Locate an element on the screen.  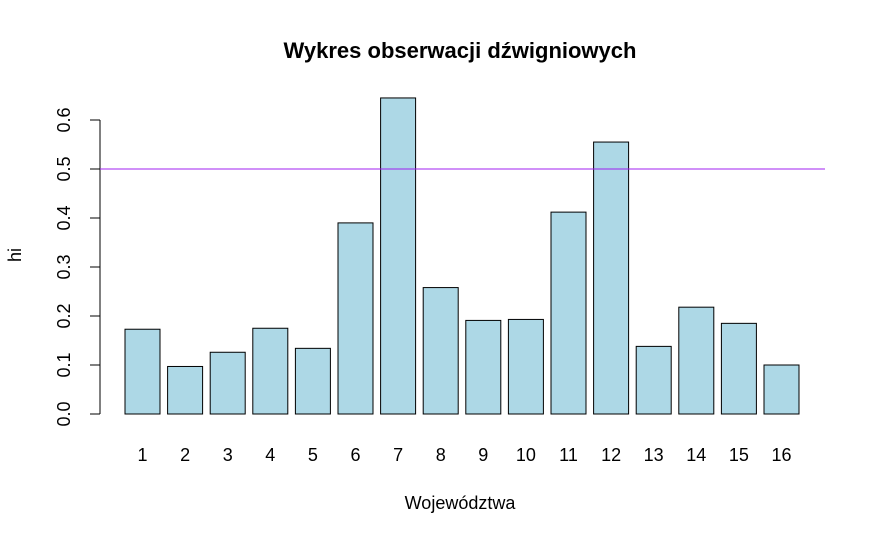
y-tick-label: 0.2 is located at coordinates (64, 315).